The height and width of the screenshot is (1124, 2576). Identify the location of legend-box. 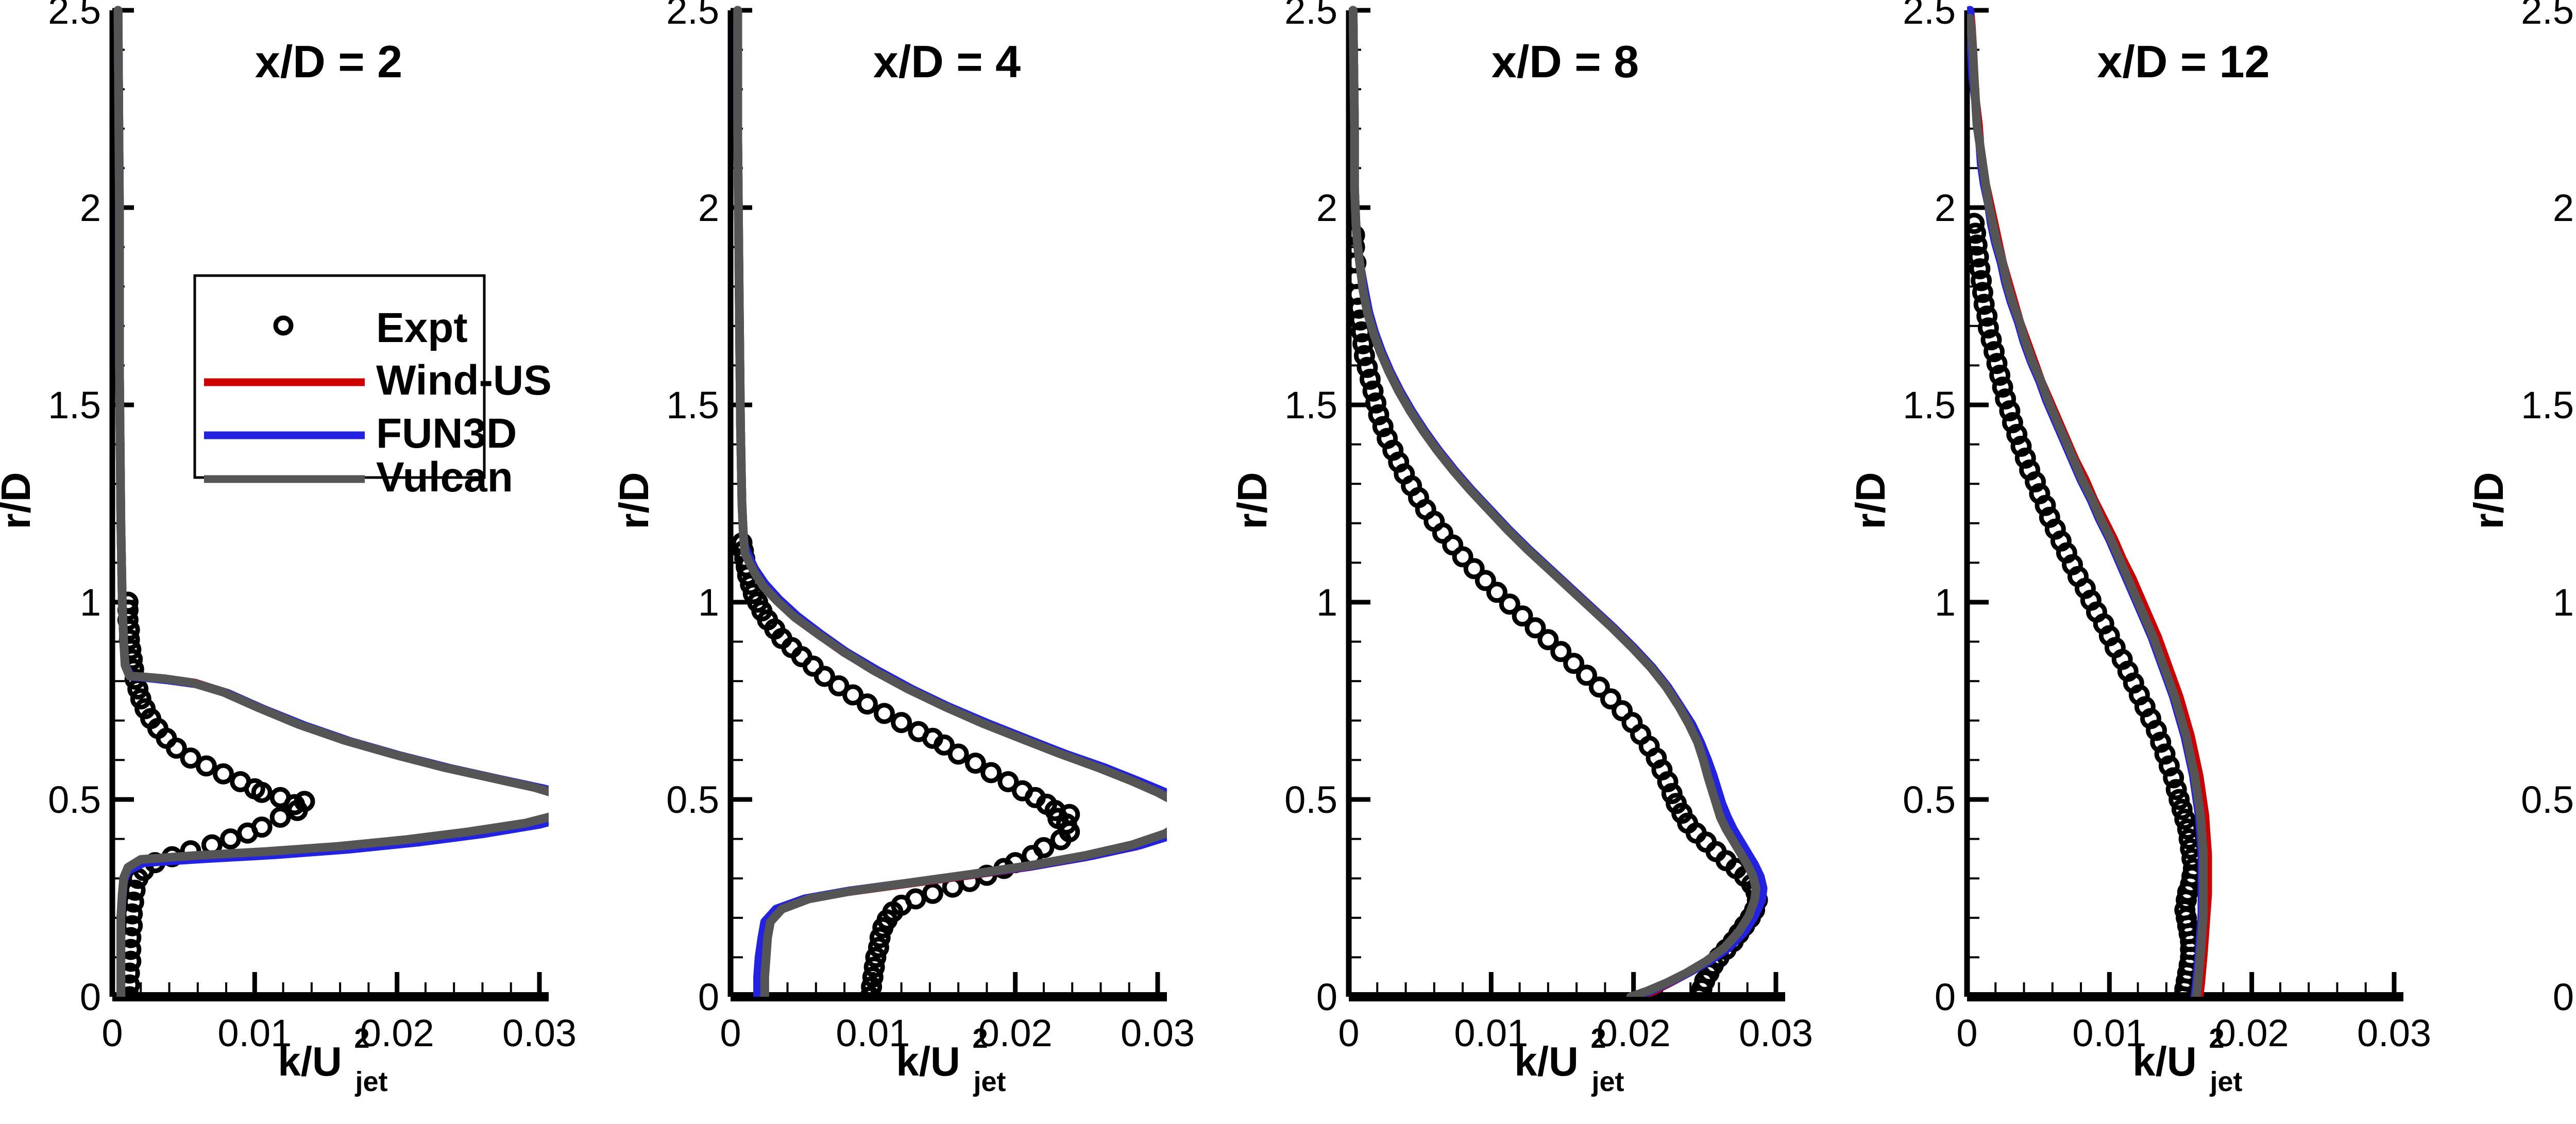
(339, 376).